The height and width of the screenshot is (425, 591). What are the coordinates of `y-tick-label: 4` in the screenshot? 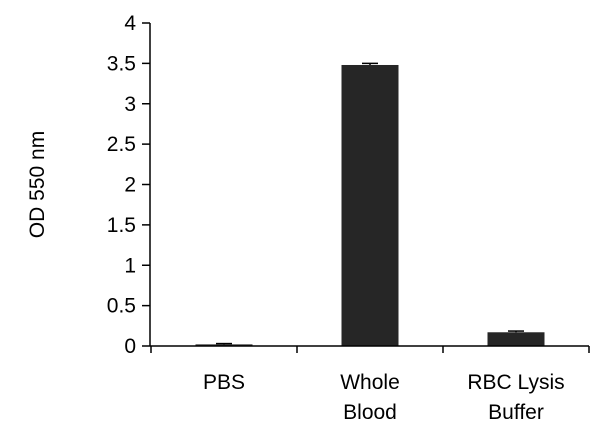 It's located at (130, 23).